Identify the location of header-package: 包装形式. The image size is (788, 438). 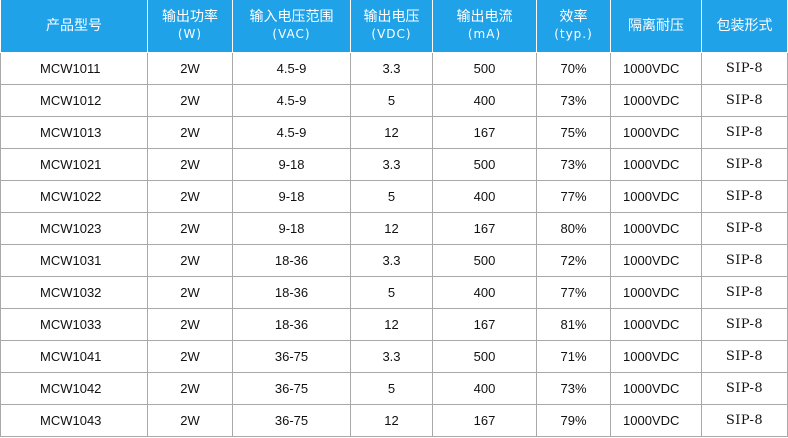
(744, 26).